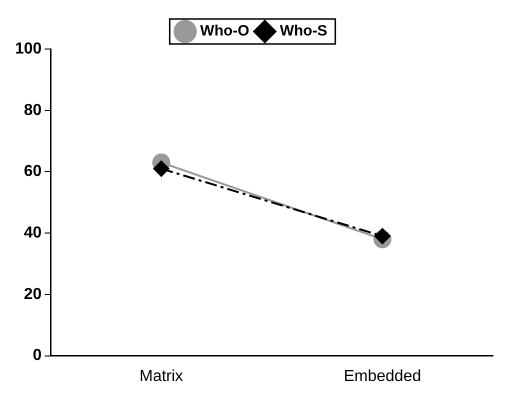  Describe the element at coordinates (33, 171) in the screenshot. I see `y-tick-label: 60` at that location.